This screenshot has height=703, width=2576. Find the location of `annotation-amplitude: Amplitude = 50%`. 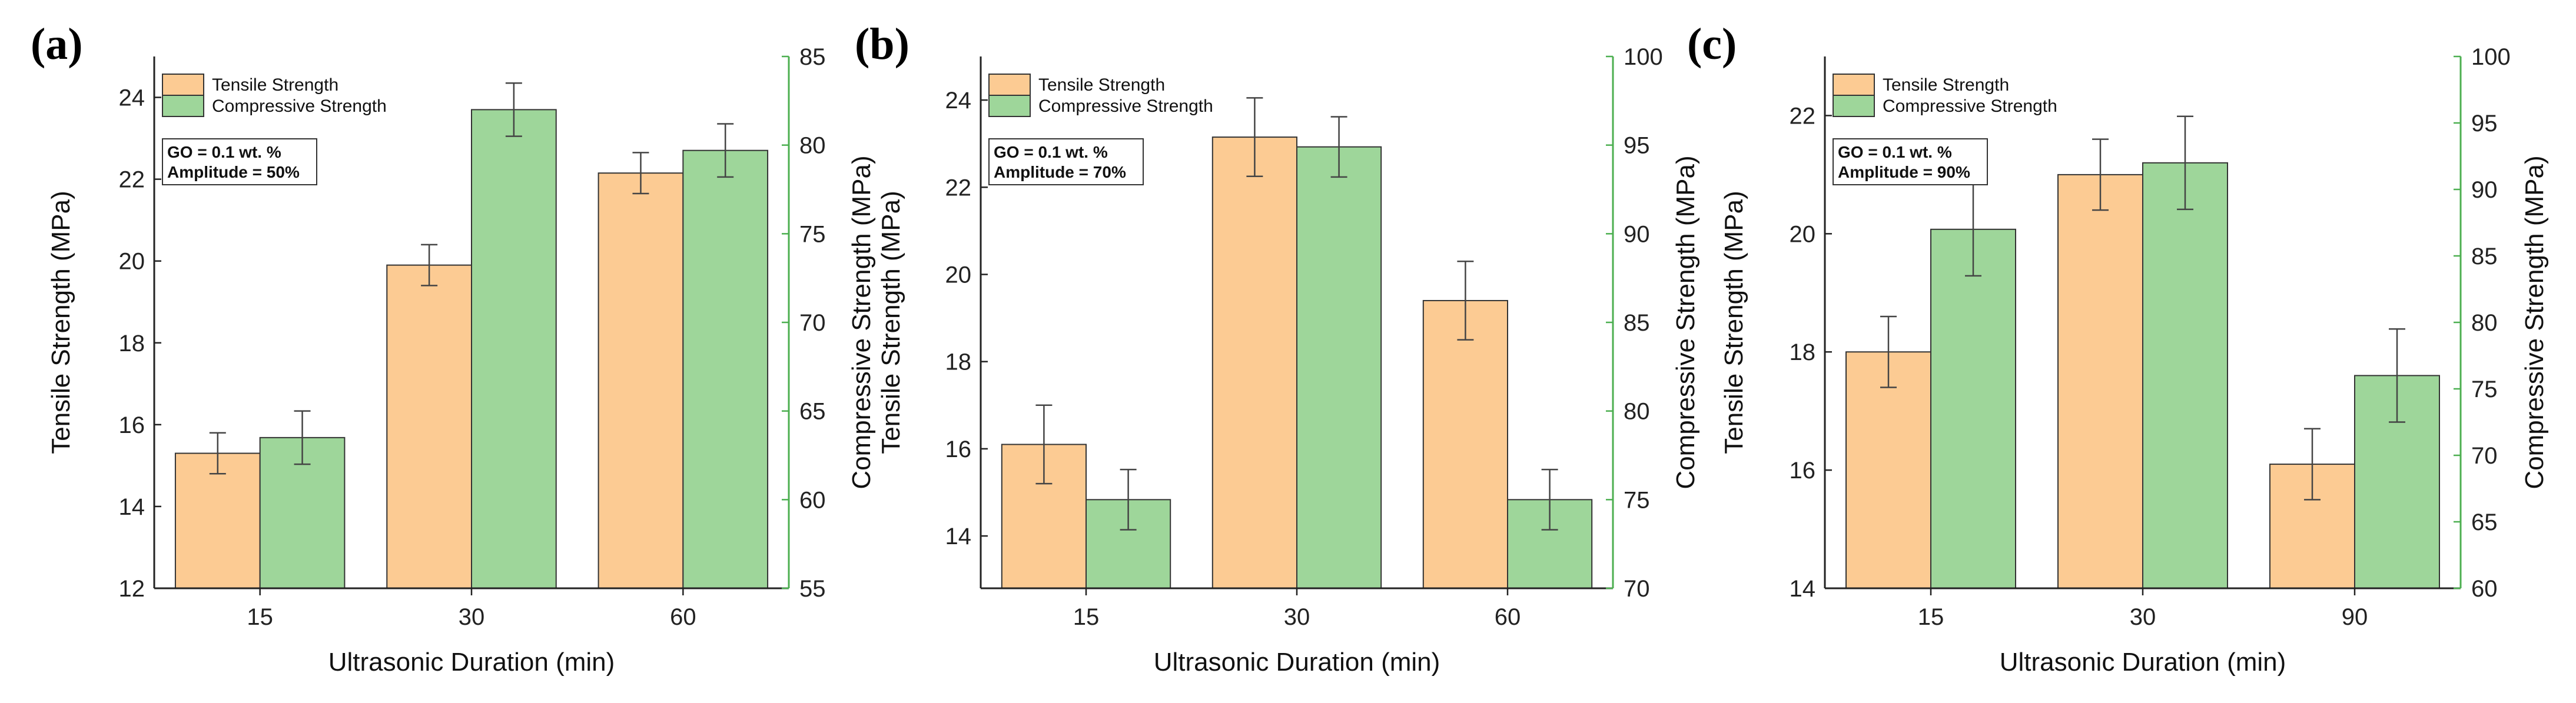

annotation-amplitude: Amplitude = 50% is located at coordinates (233, 172).